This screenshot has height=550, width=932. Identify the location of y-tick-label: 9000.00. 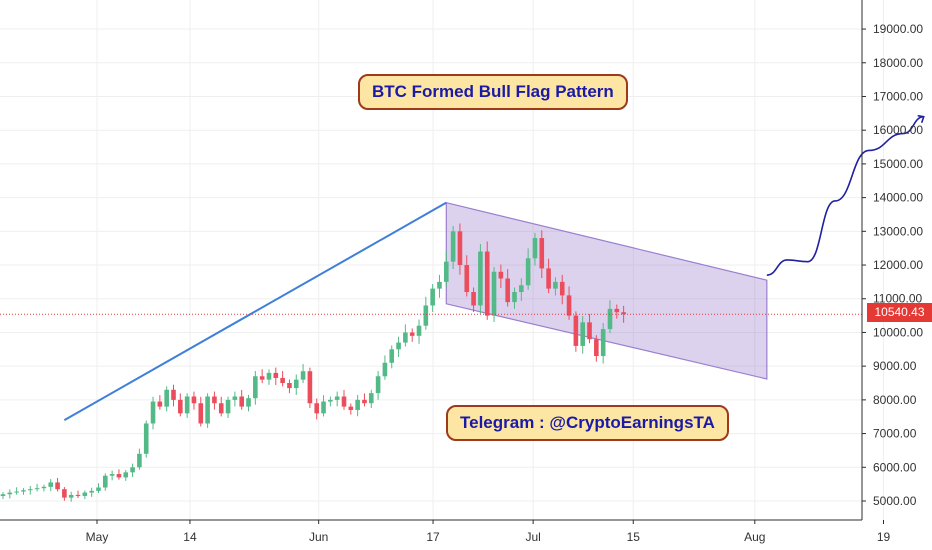
(895, 366).